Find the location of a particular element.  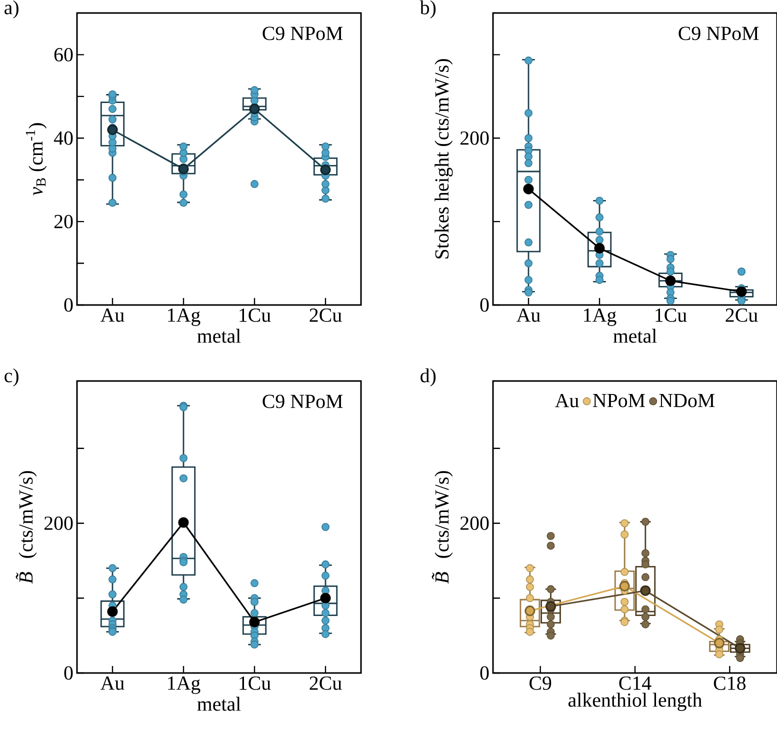

y-axis-title: Stokes height (cts/mW/s) is located at coordinates (443, 158).